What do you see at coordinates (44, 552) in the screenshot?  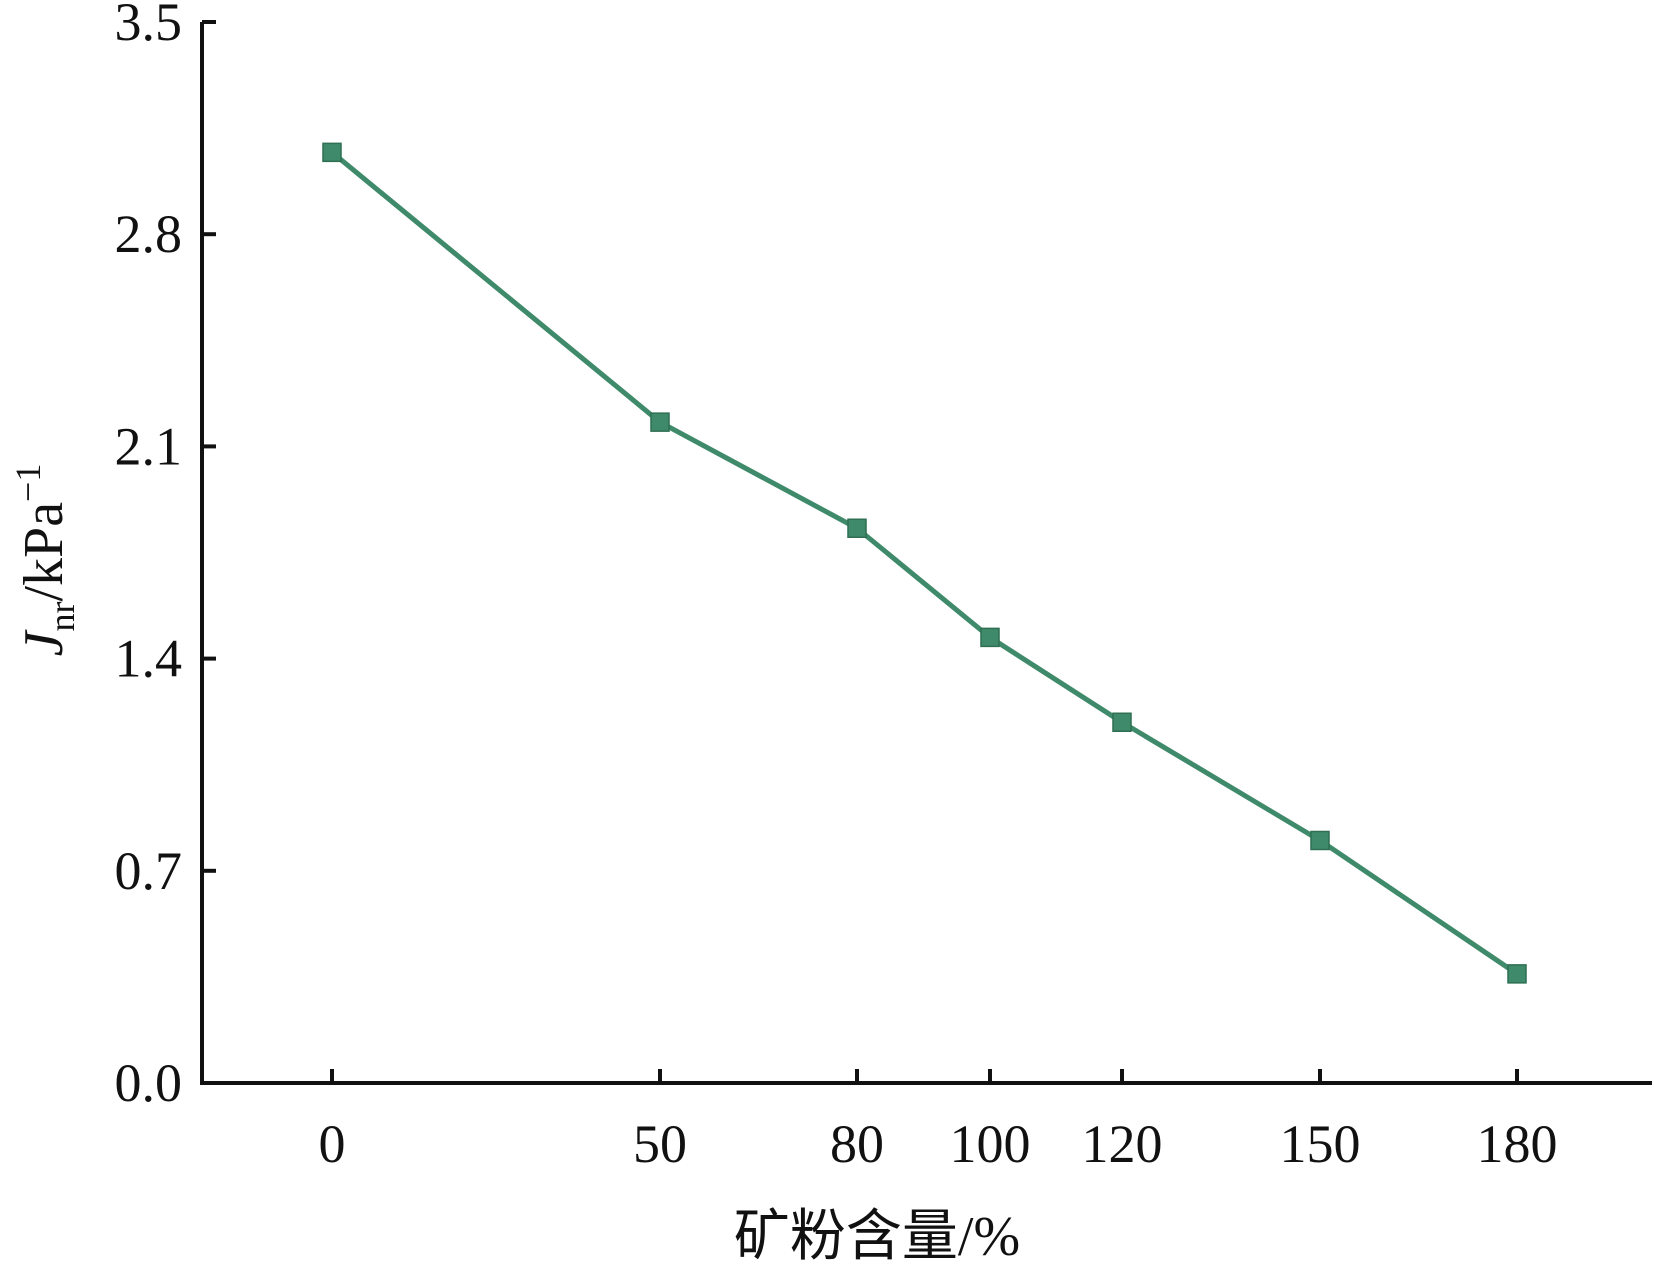 I see `y-axis-title-unit: /kPa` at bounding box center [44, 552].